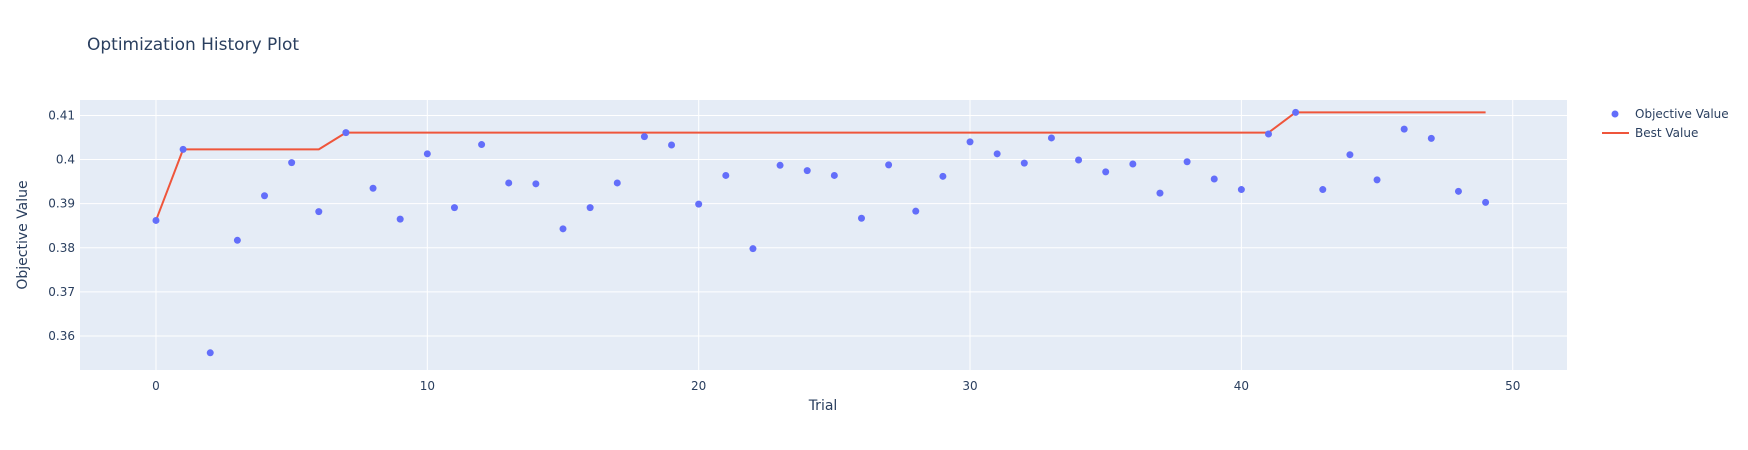  I want to click on legend-label-best-value: Best Value, so click(1666, 133).